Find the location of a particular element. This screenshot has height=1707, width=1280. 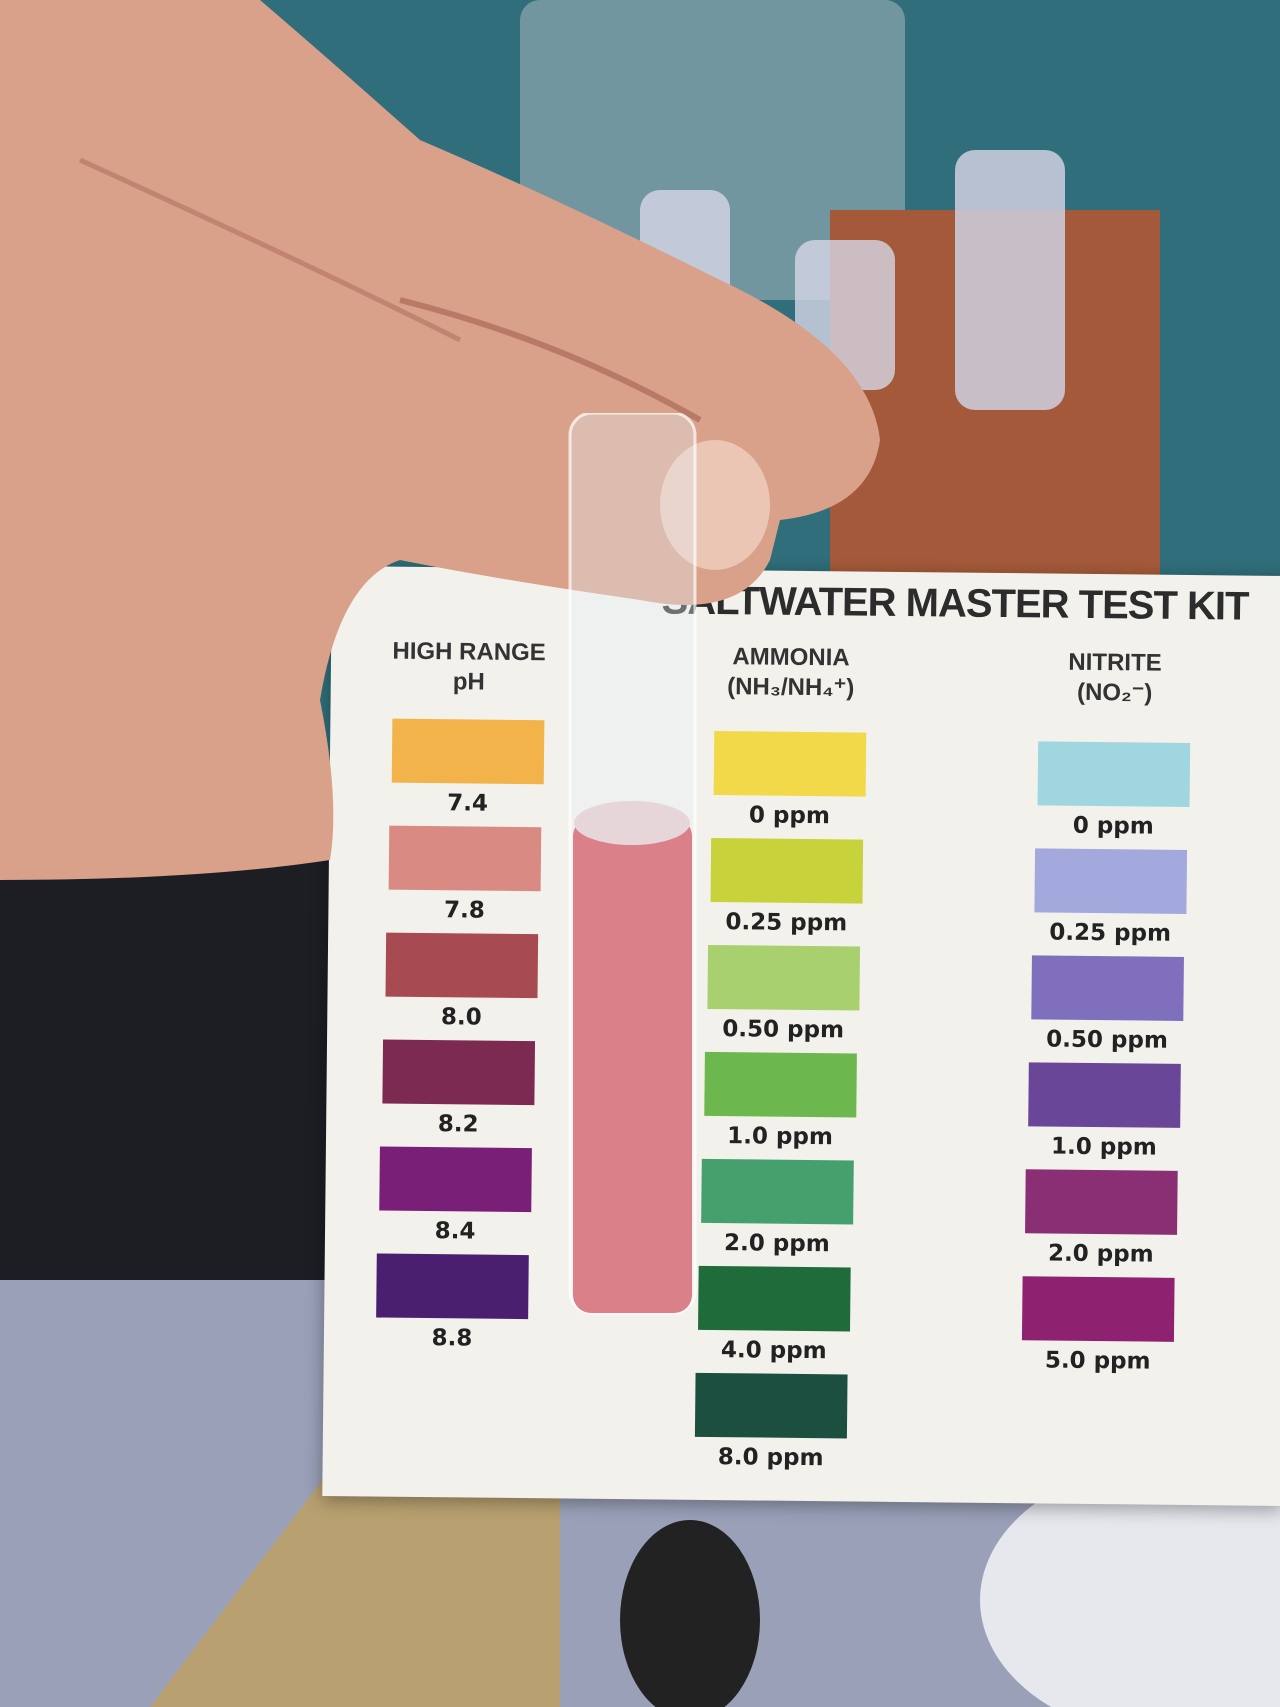

dark-object is located at coordinates (170, 1075).